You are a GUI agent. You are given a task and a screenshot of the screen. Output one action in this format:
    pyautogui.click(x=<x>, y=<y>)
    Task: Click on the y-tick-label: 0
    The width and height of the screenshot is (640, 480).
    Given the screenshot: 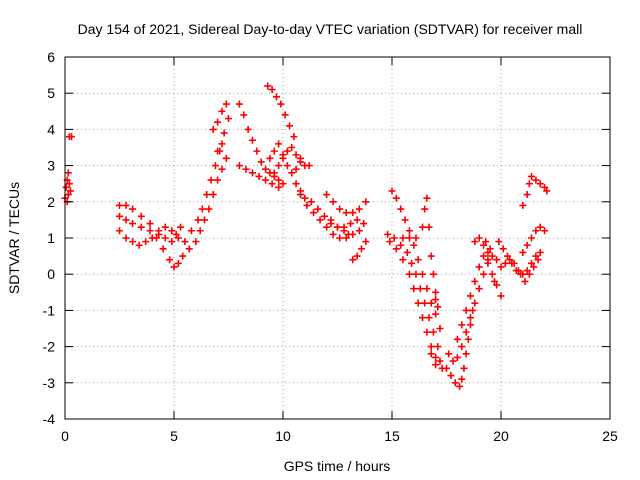 What is the action you would take?
    pyautogui.click(x=51, y=274)
    